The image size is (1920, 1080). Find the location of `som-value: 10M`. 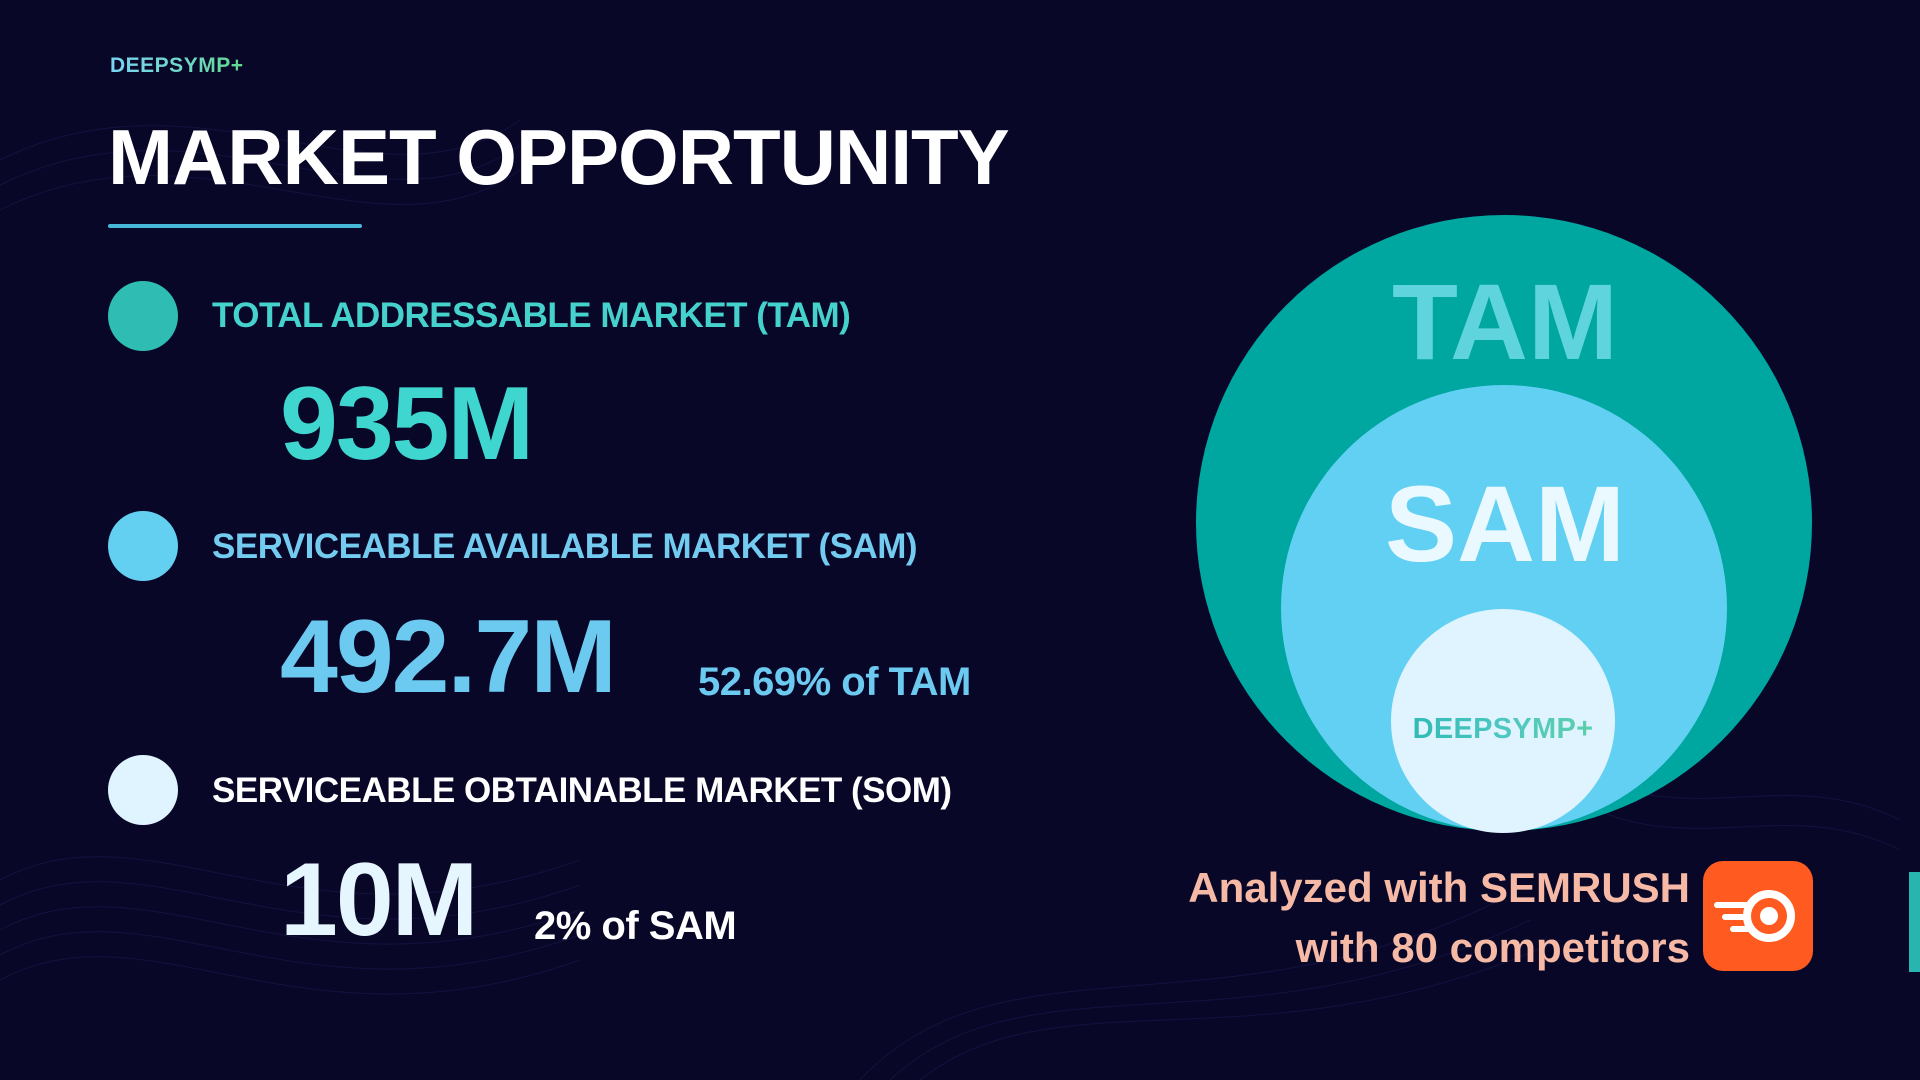

som-value: 10M is located at coordinates (379, 900).